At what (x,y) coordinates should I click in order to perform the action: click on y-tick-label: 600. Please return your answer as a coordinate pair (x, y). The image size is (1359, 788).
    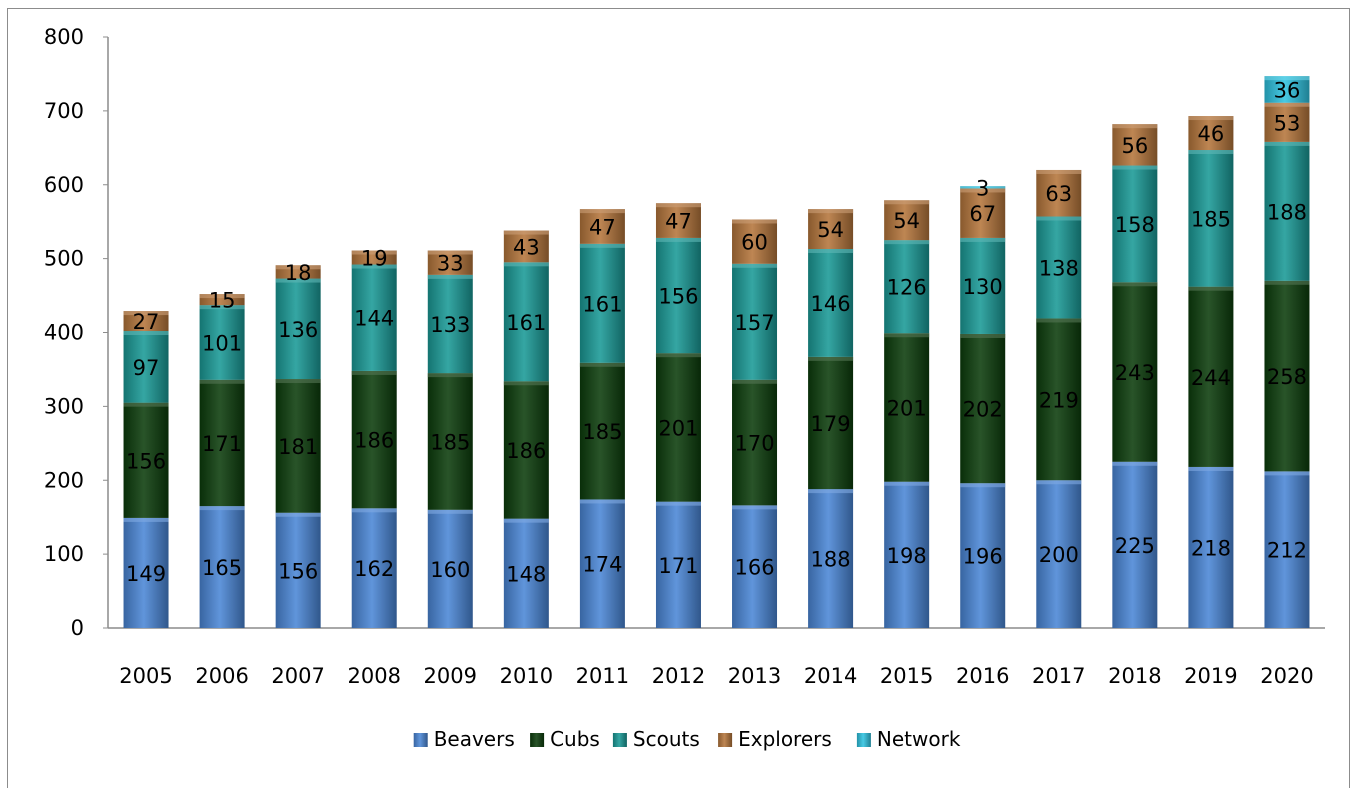
    Looking at the image, I should click on (64, 185).